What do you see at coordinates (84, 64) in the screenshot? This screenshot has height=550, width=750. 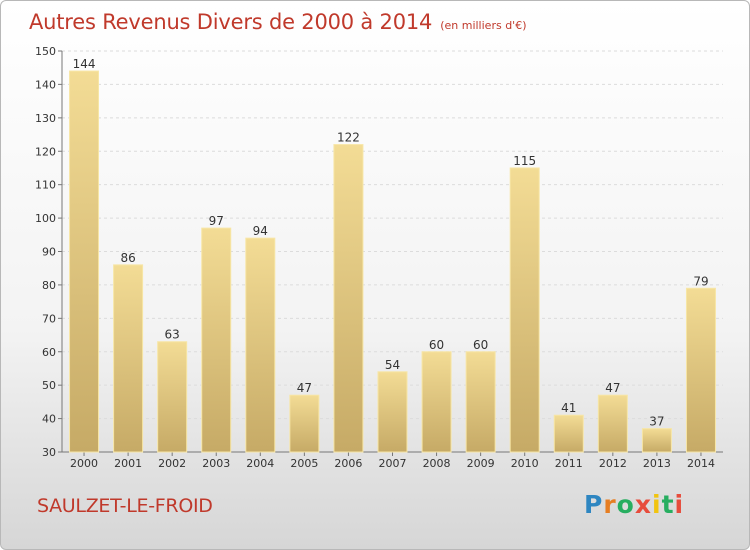 I see `value-label-2000: 144` at bounding box center [84, 64].